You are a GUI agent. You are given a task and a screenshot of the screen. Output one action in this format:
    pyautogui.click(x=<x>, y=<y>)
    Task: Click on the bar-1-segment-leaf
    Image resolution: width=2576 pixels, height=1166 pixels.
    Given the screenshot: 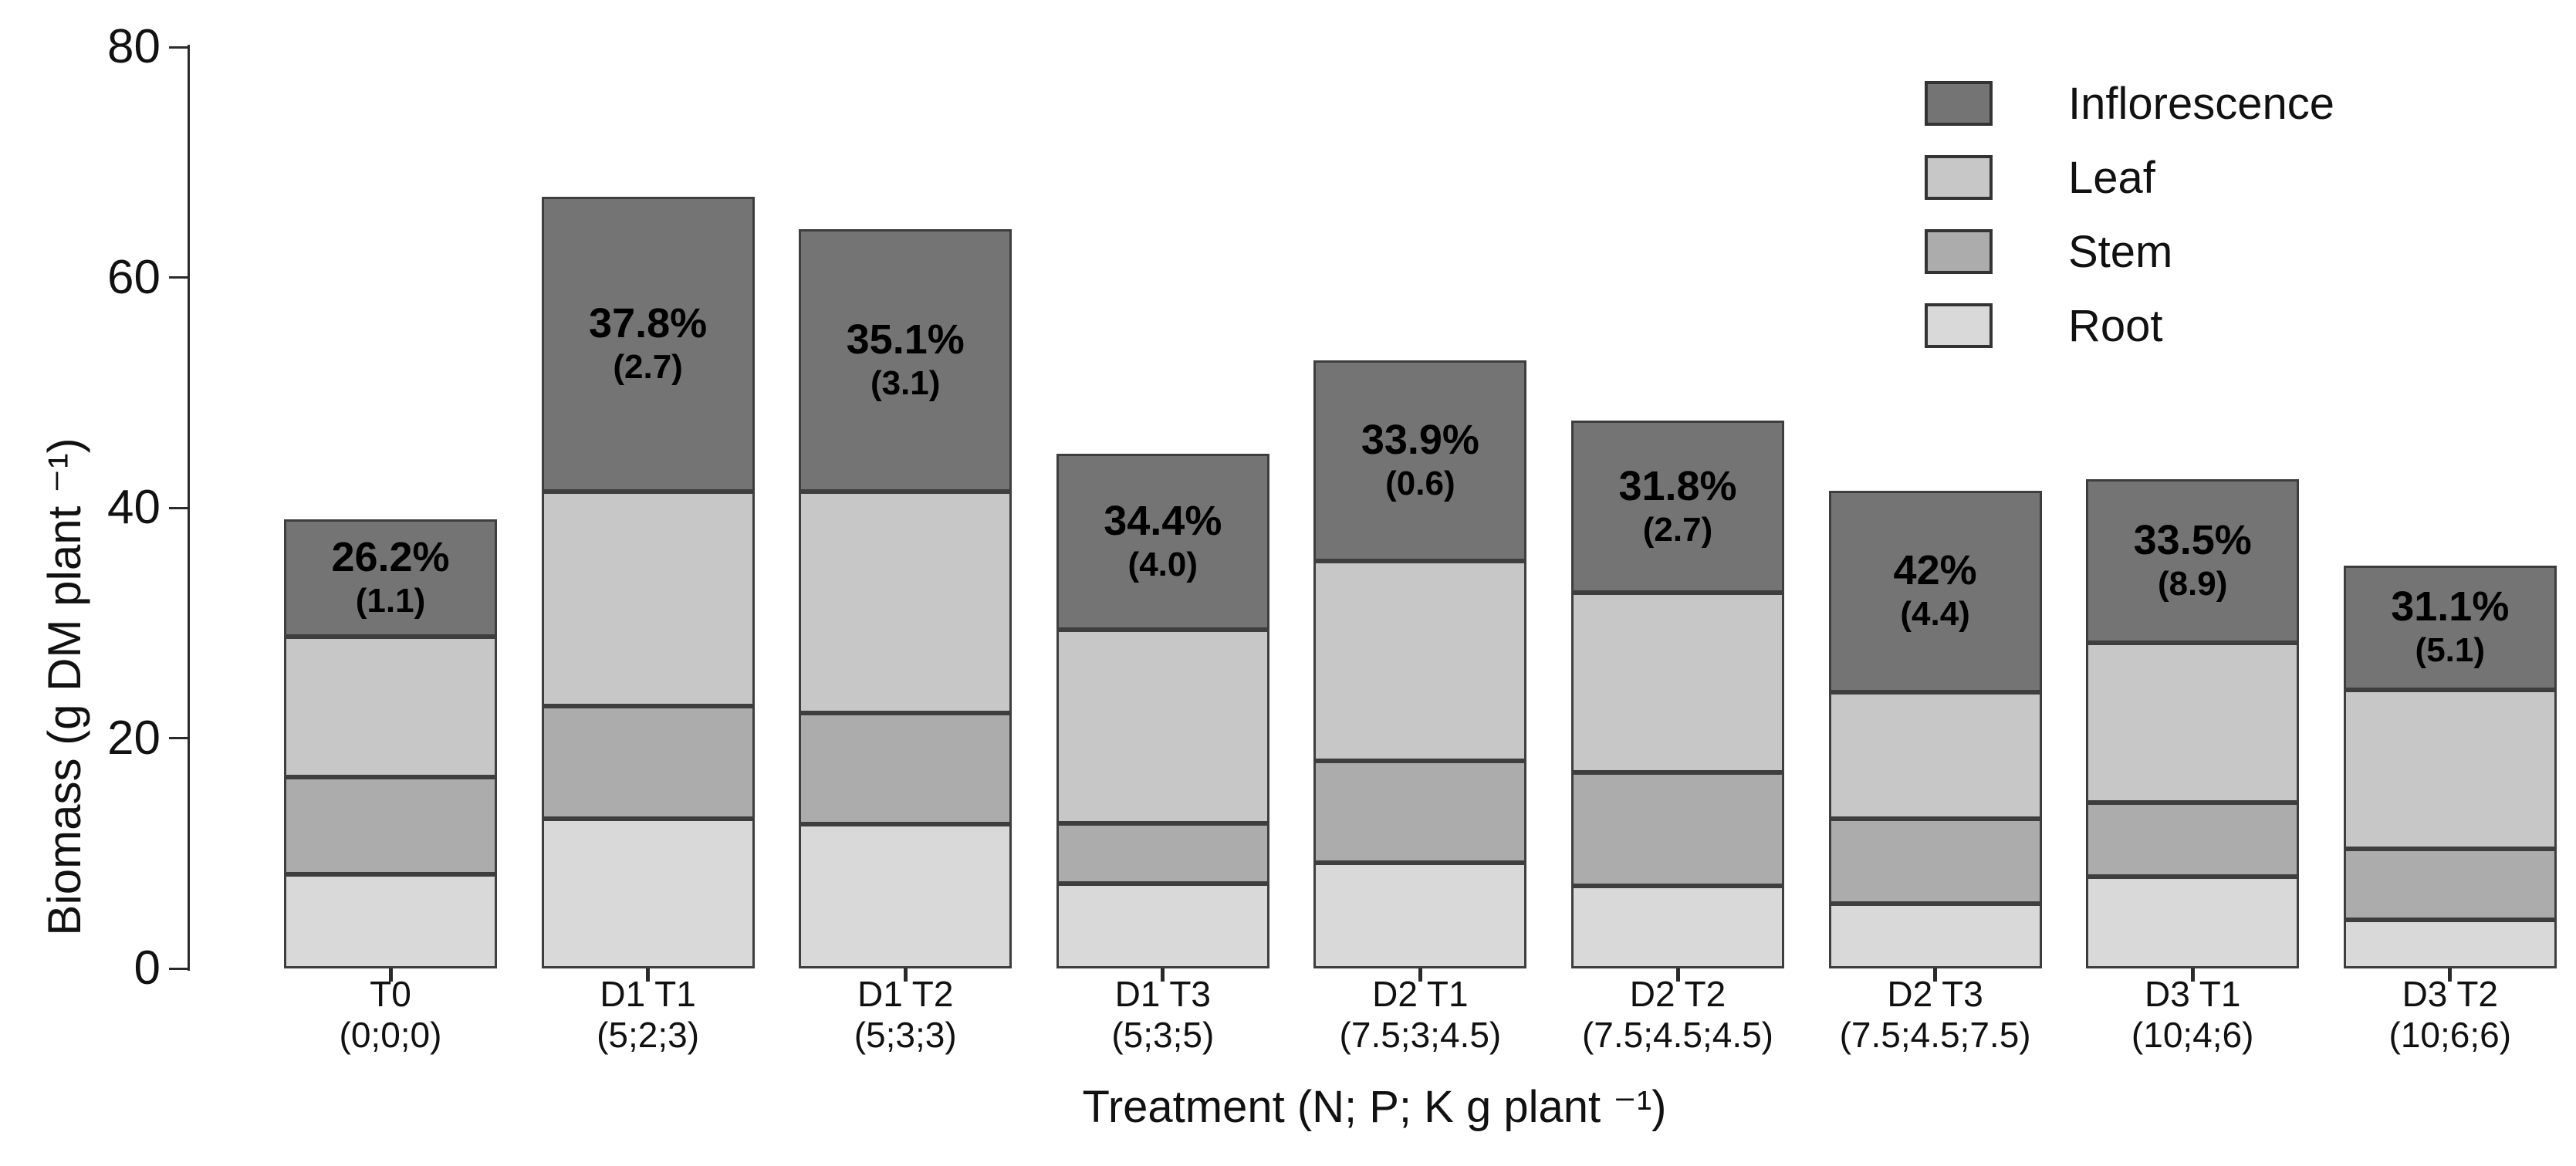 What is the action you would take?
    pyautogui.click(x=390, y=707)
    